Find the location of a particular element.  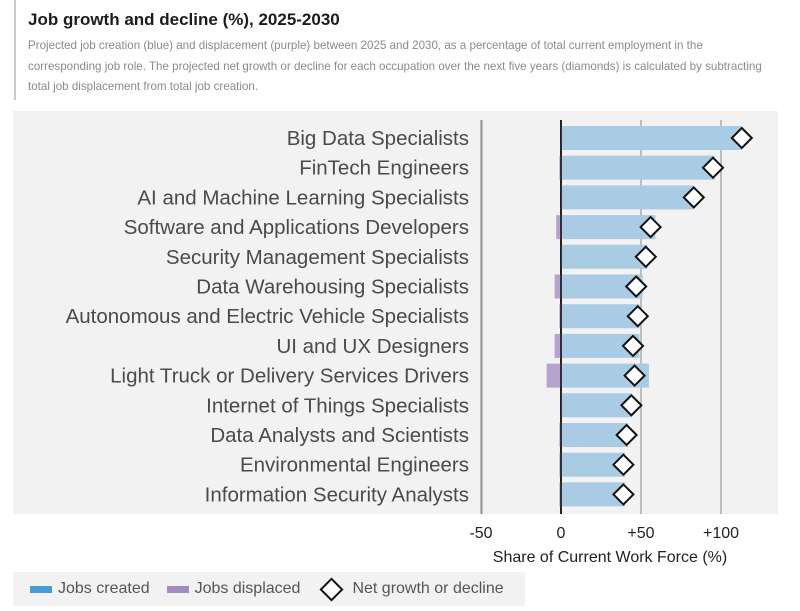

jobs-created-swatch is located at coordinates (41, 589).